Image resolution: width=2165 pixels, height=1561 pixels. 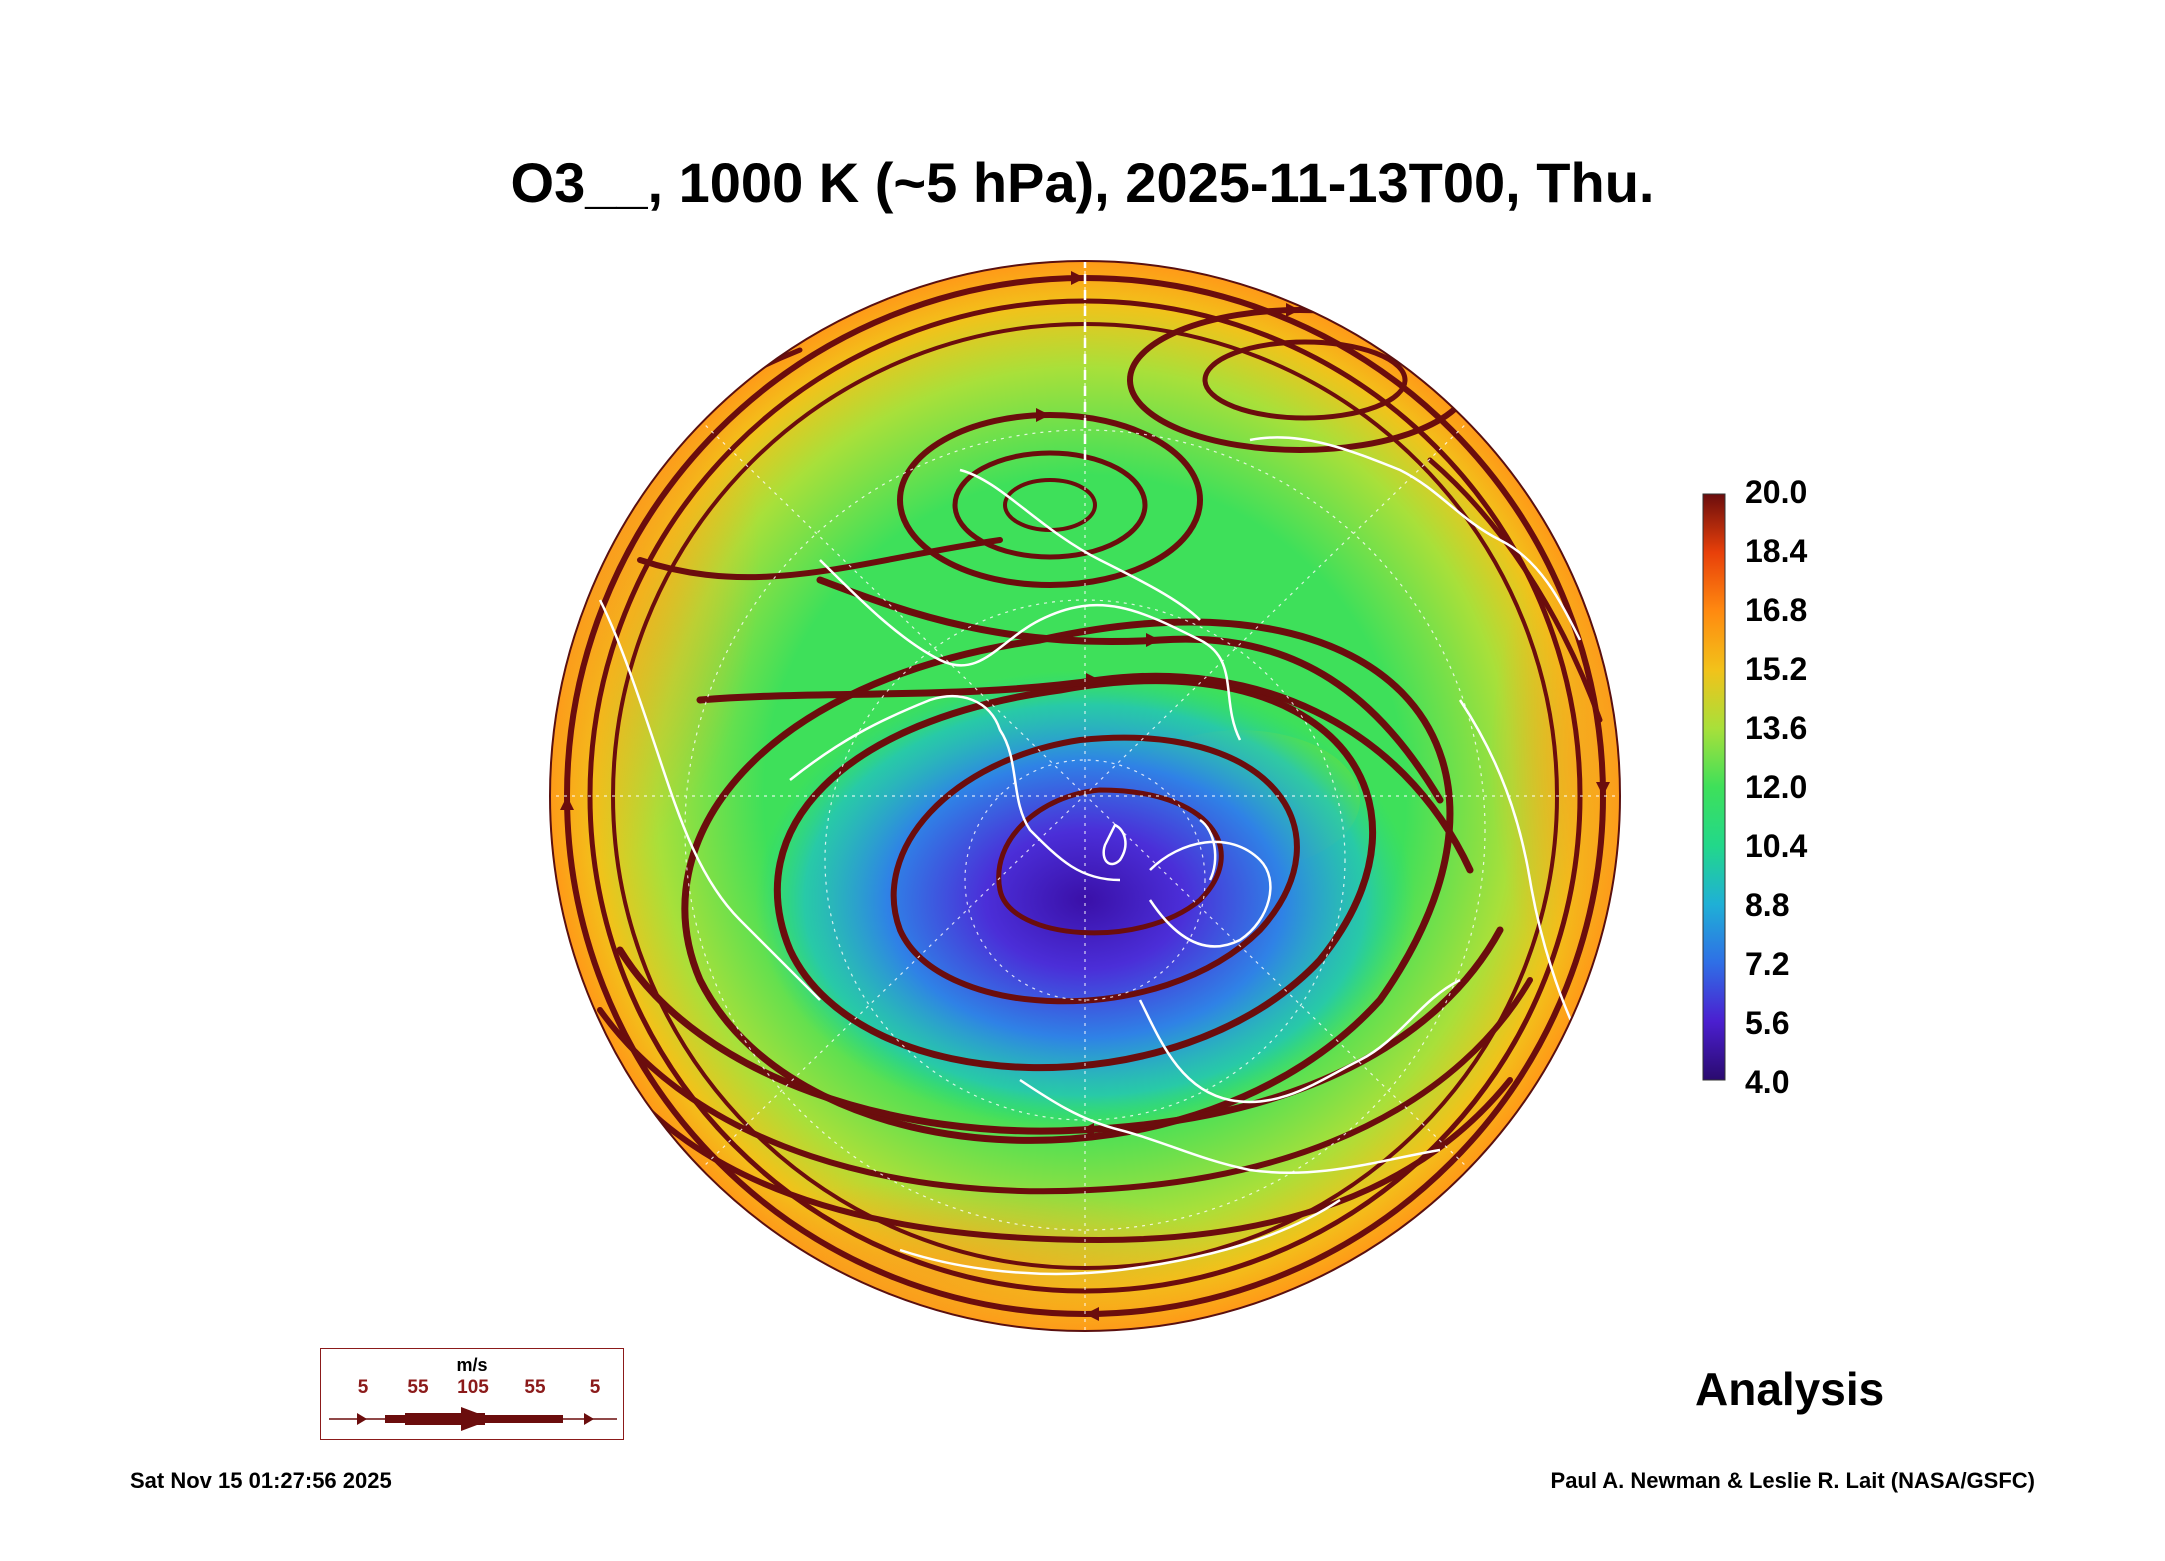 What do you see at coordinates (1767, 964) in the screenshot?
I see `colorbar-label: 7.2` at bounding box center [1767, 964].